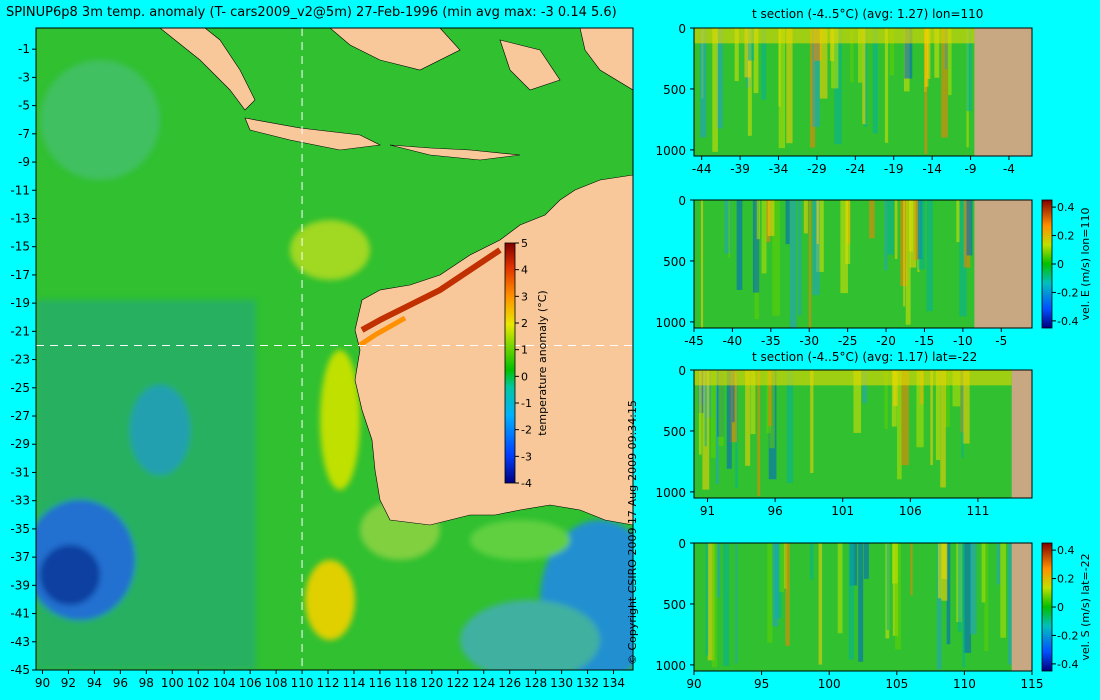 The image size is (1100, 700). What do you see at coordinates (542, 362) in the screenshot?
I see `map-colorbar-label: temperature anomaly (°C)` at bounding box center [542, 362].